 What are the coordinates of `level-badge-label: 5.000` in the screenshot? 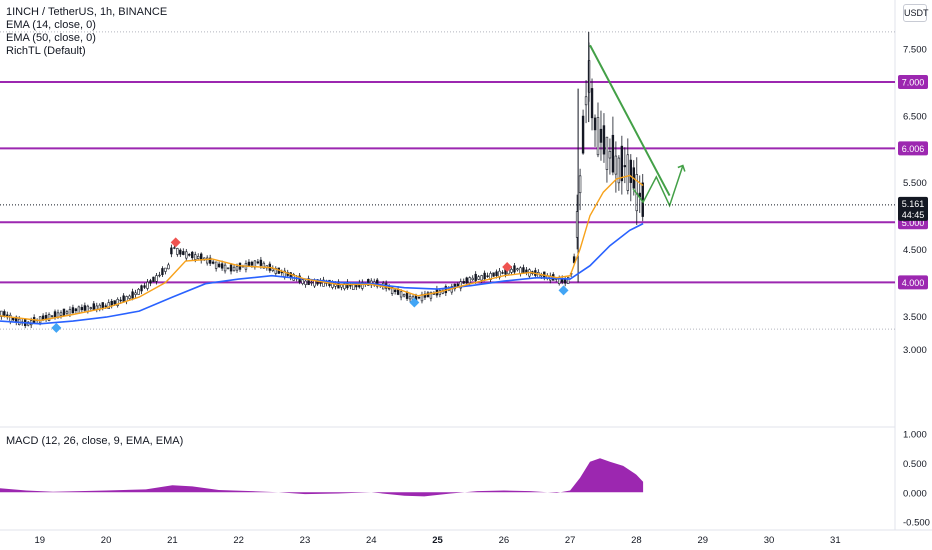 It's located at (913, 223).